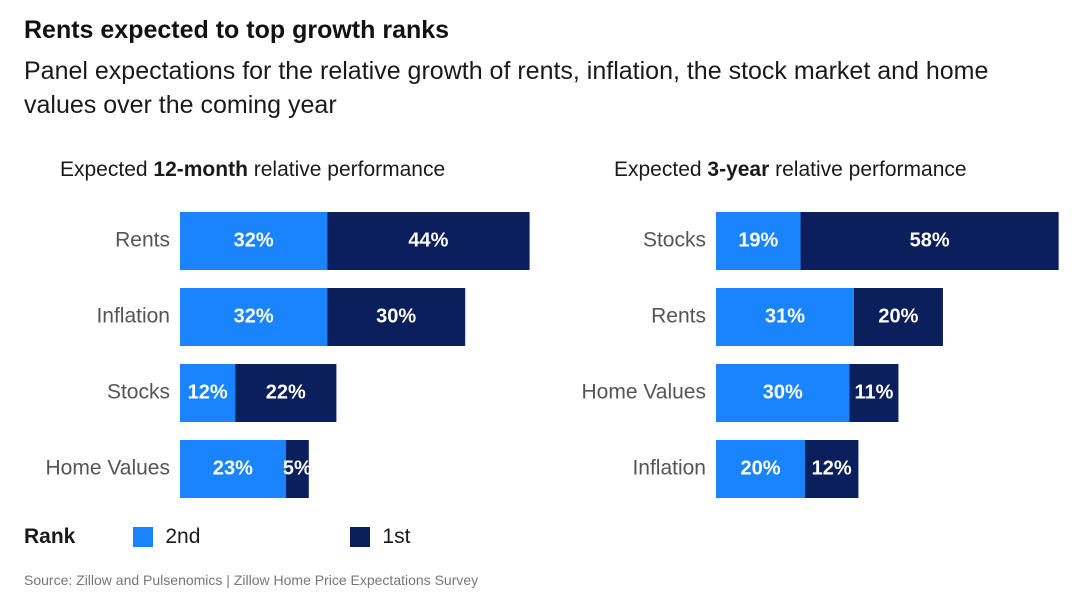  I want to click on chart-12-month-heading: Expected 12-month relative performance, so click(253, 169).